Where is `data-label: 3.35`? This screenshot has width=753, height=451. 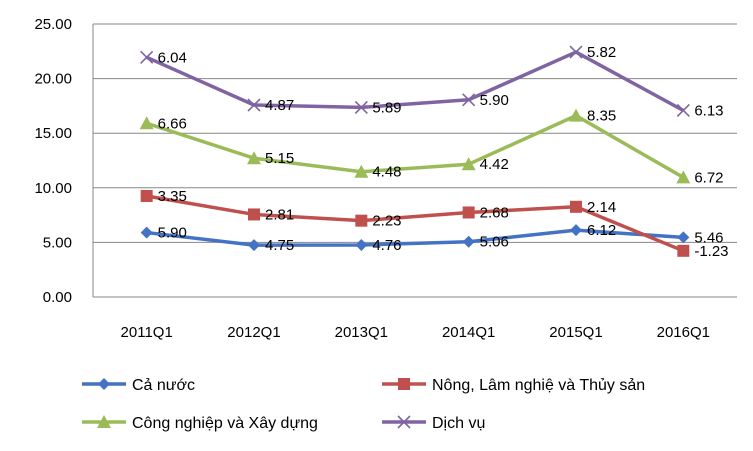 data-label: 3.35 is located at coordinates (172, 196).